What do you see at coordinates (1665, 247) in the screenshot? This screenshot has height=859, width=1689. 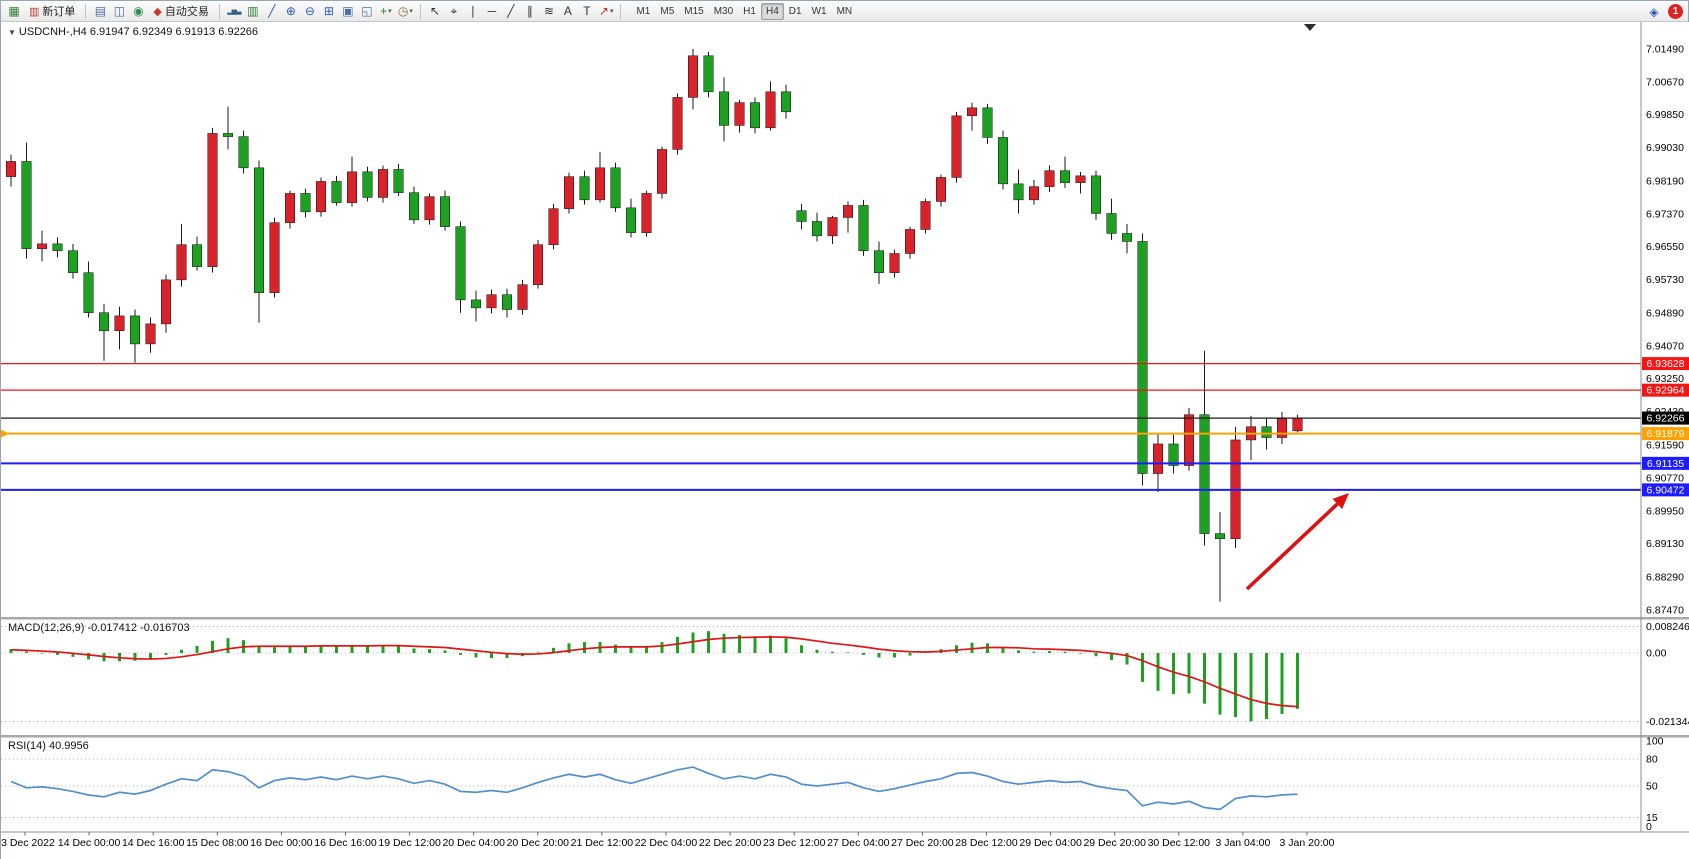 I see `price-axis-label: 6.96550` at bounding box center [1665, 247].